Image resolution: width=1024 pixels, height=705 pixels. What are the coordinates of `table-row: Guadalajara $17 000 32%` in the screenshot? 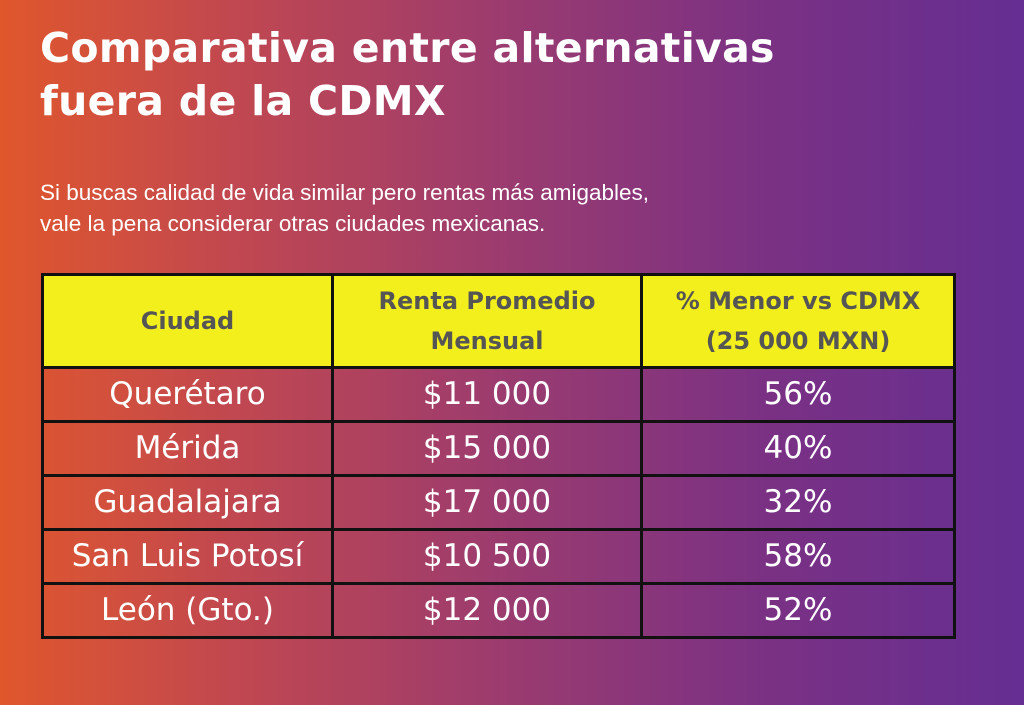 It's located at (498, 502).